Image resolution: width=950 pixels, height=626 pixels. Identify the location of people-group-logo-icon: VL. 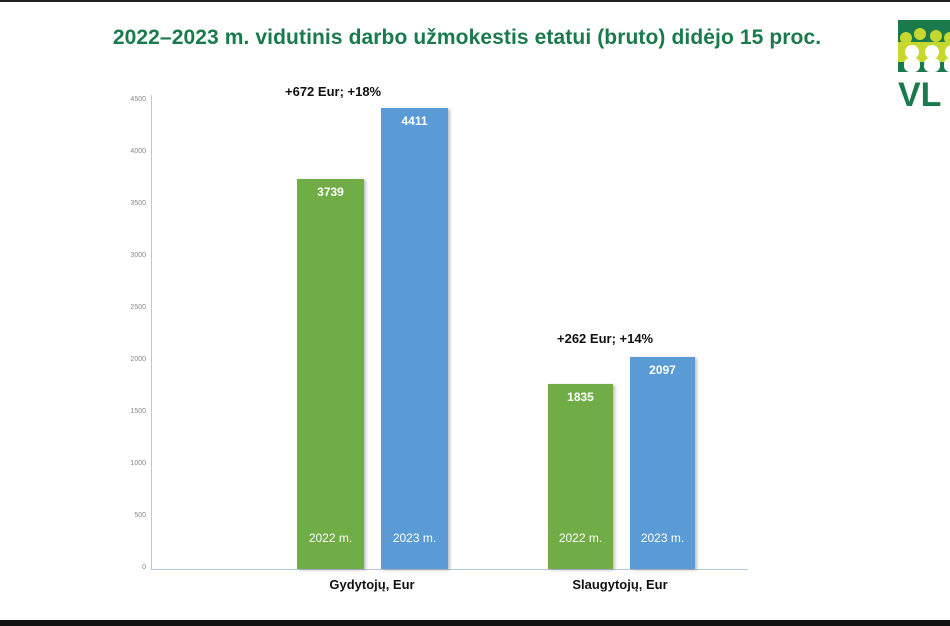
(924, 67).